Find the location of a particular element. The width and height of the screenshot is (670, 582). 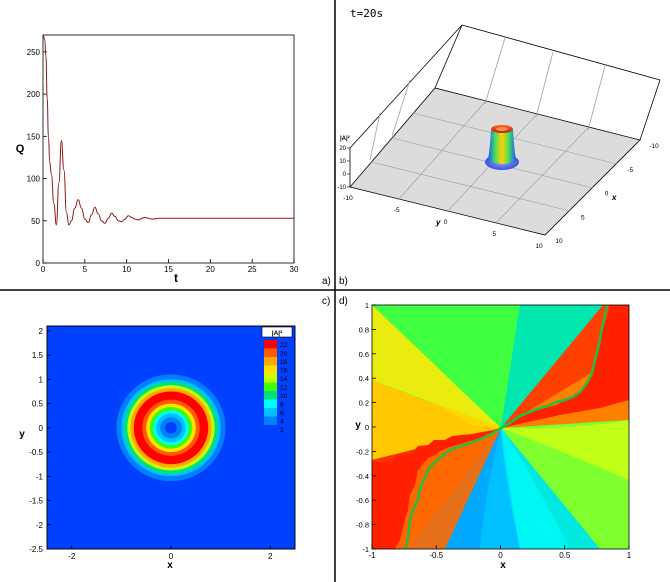

chart-b-x-tick-label: -5 is located at coordinates (630, 170).